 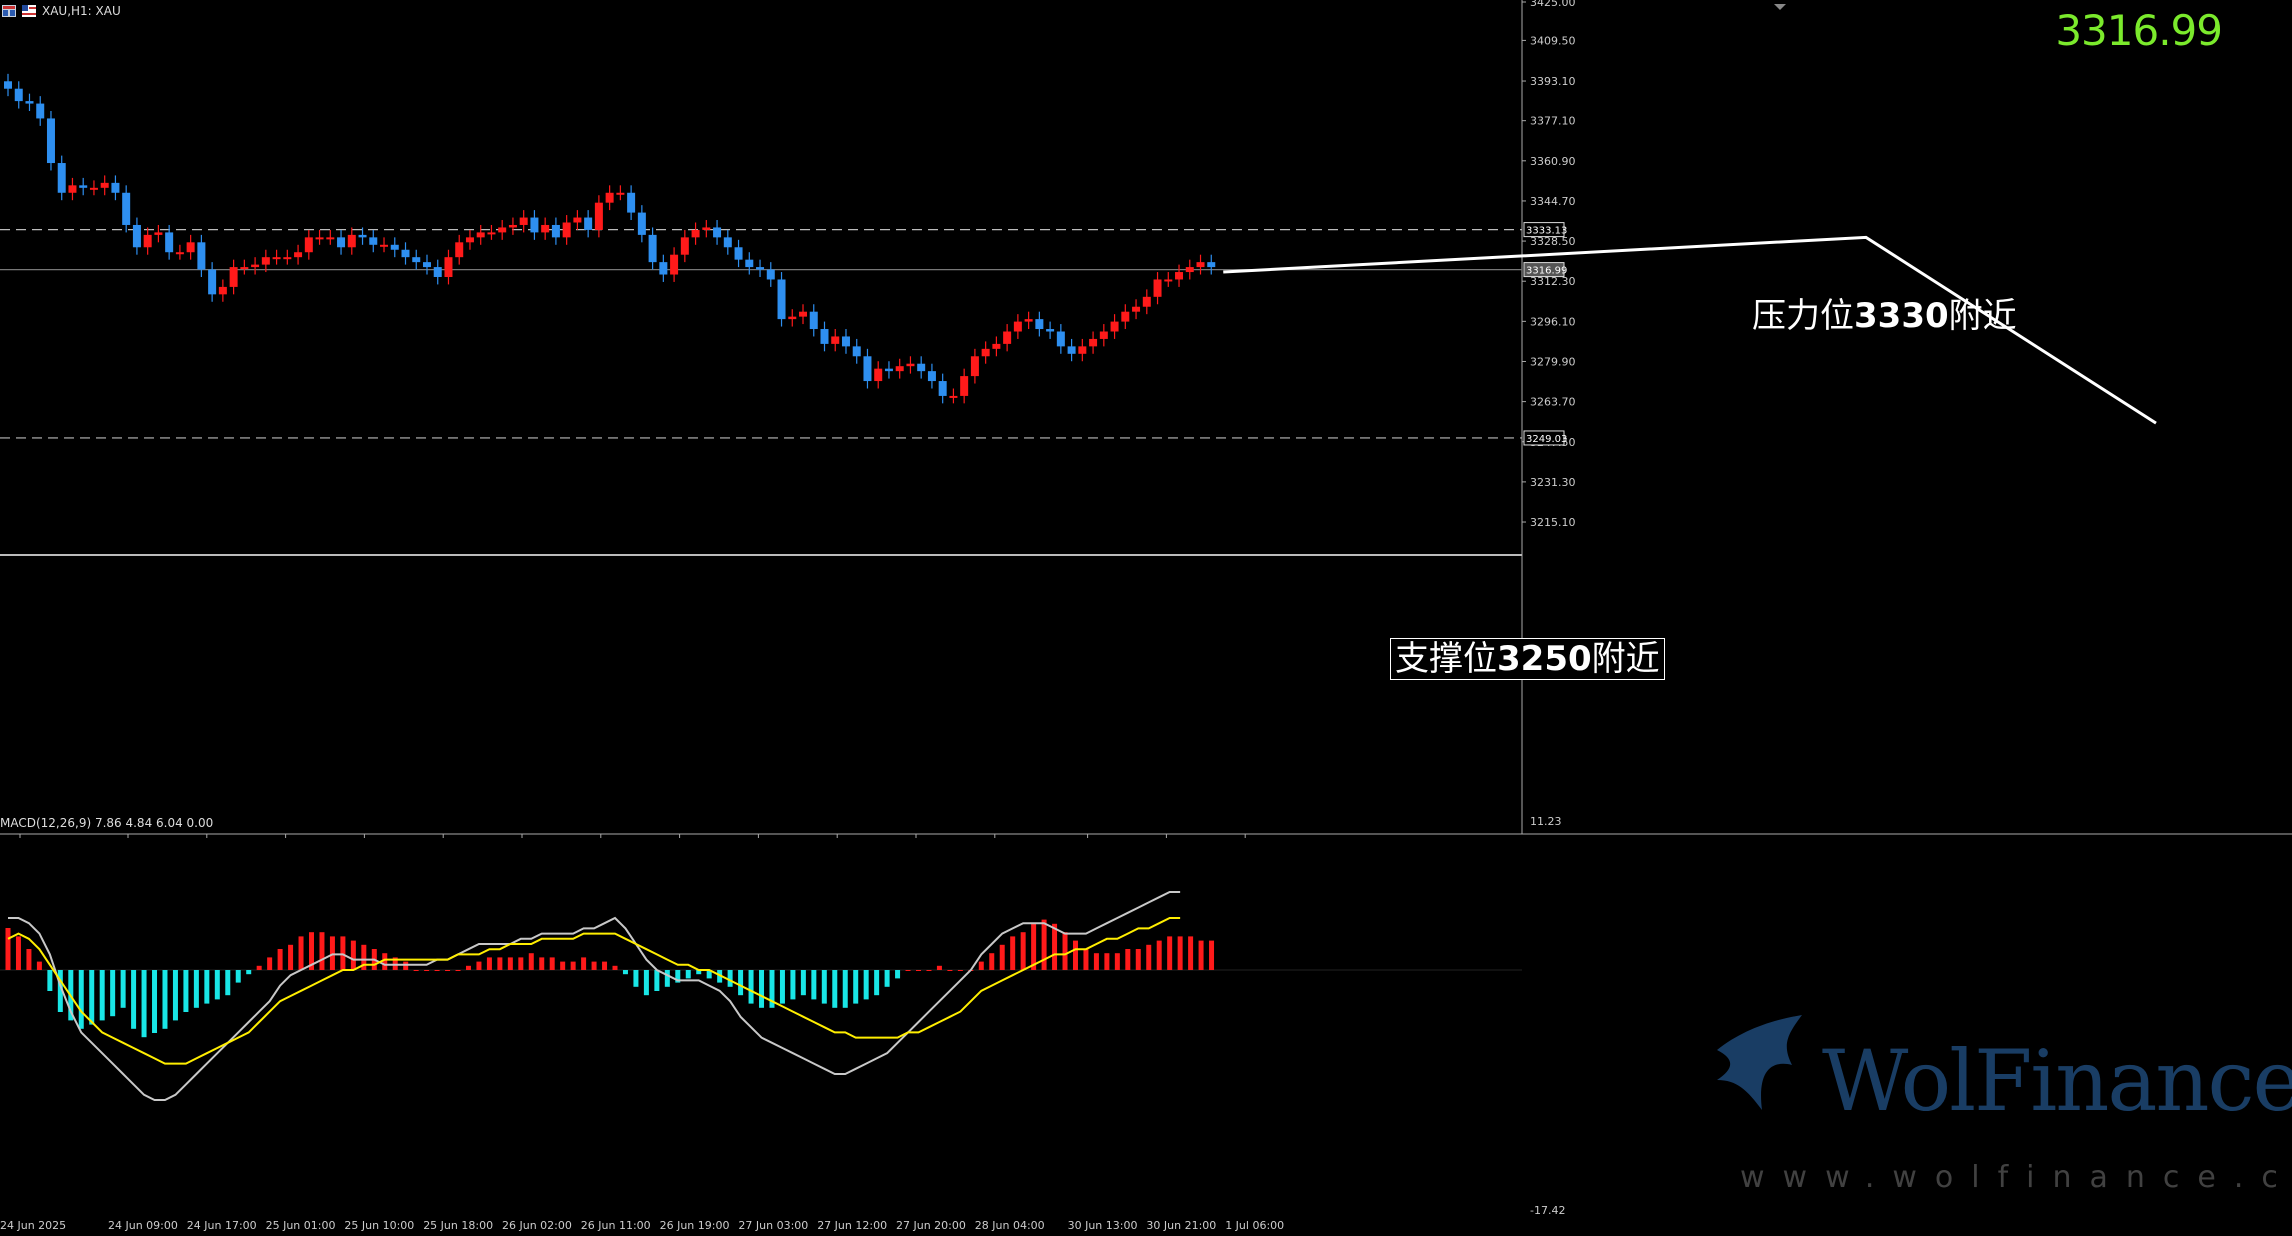 What do you see at coordinates (1884, 312) in the screenshot?
I see `resistance-annotation: 压力位3330附近` at bounding box center [1884, 312].